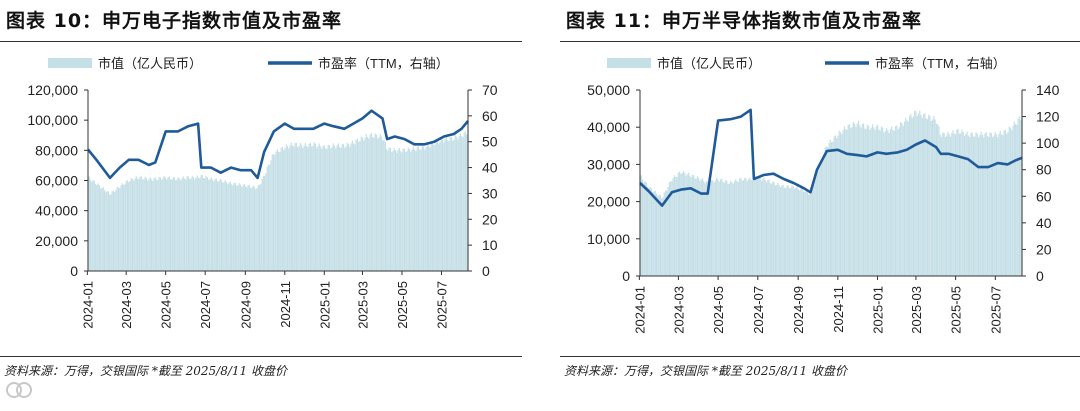  I want to click on left-tick-label: 10,000, so click(608, 239).